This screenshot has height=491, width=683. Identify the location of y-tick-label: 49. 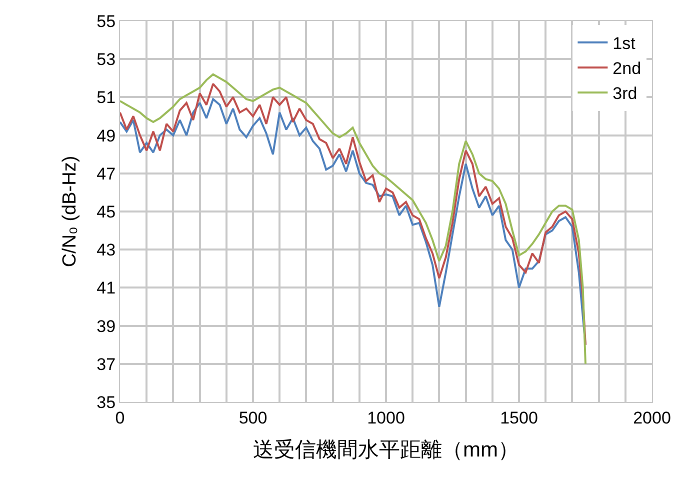
(106, 136).